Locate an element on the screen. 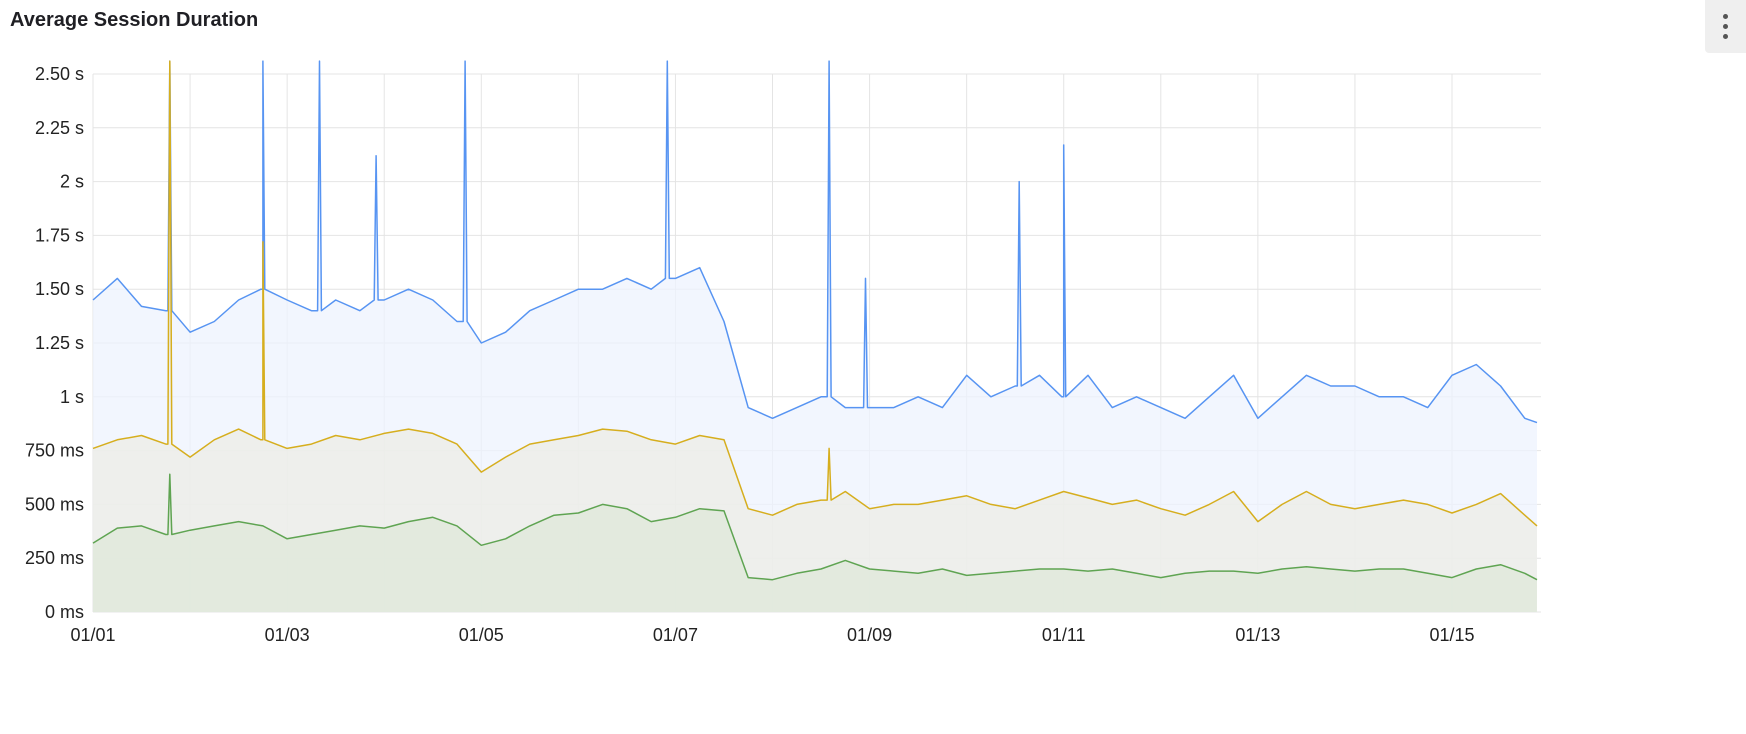 This screenshot has height=734, width=1746. panel-menu-button is located at coordinates (1725, 26).